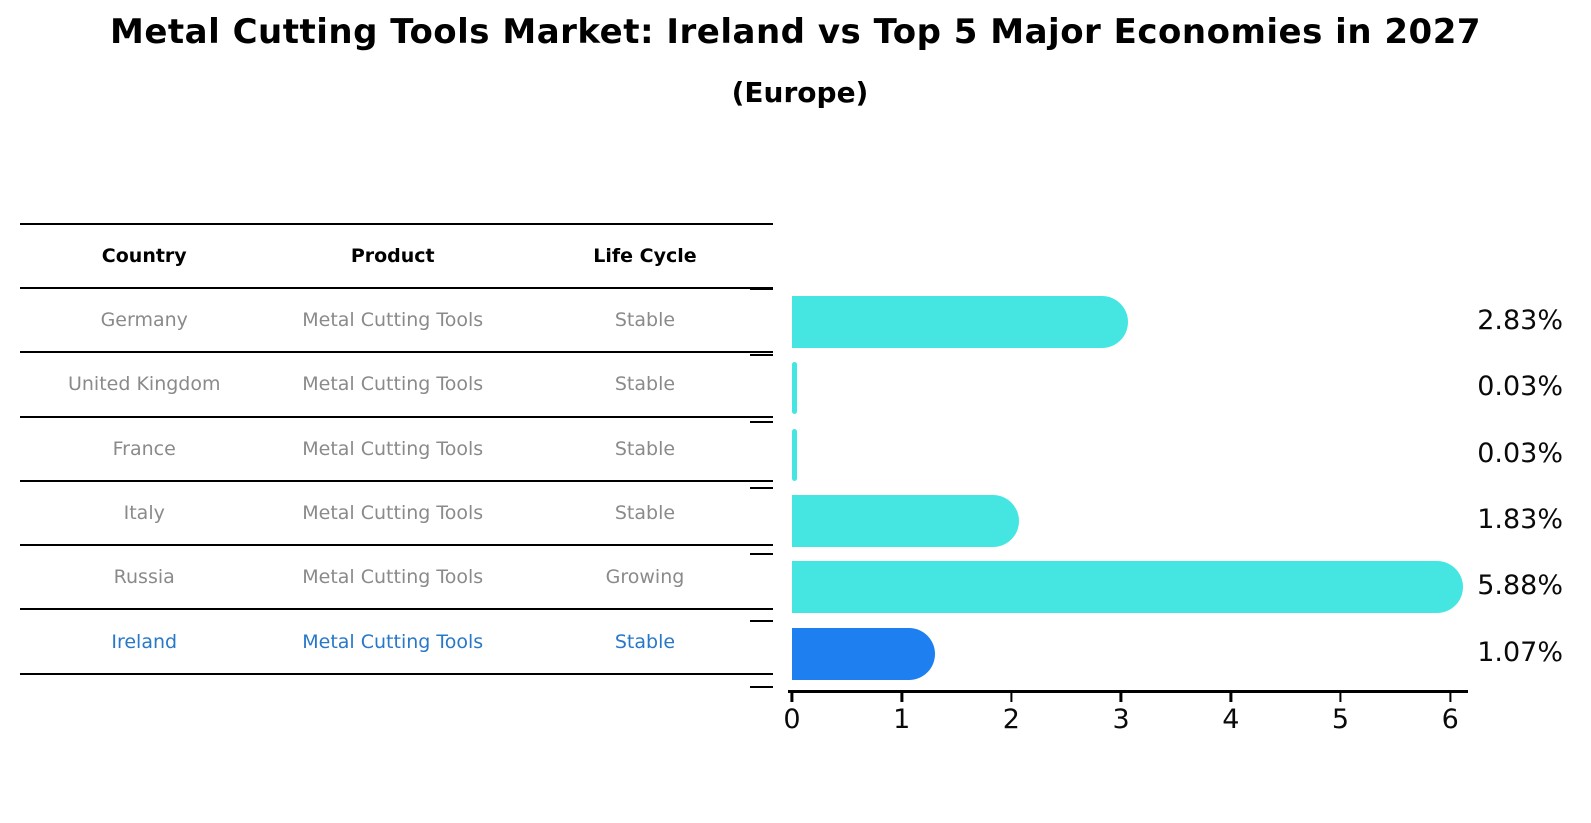 Image resolution: width=1591 pixels, height=823 pixels. Describe the element at coordinates (144, 384) in the screenshot. I see `cell-country: United Kingdom` at that location.